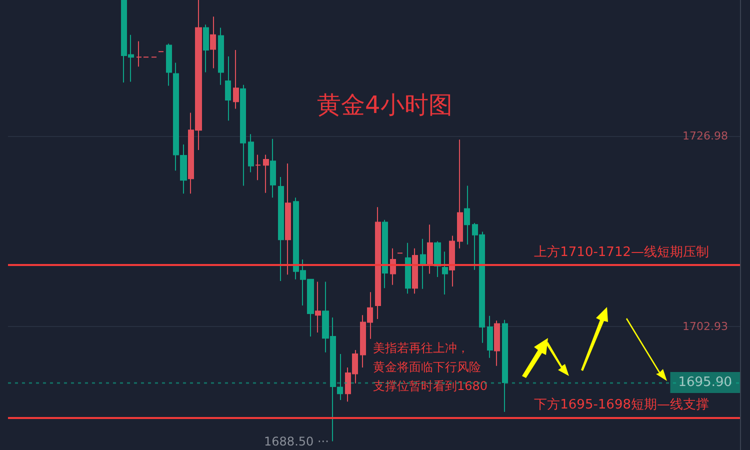 This screenshot has width=750, height=450. I want to click on annotation: 支撑位暂时看到1680, so click(430, 386).